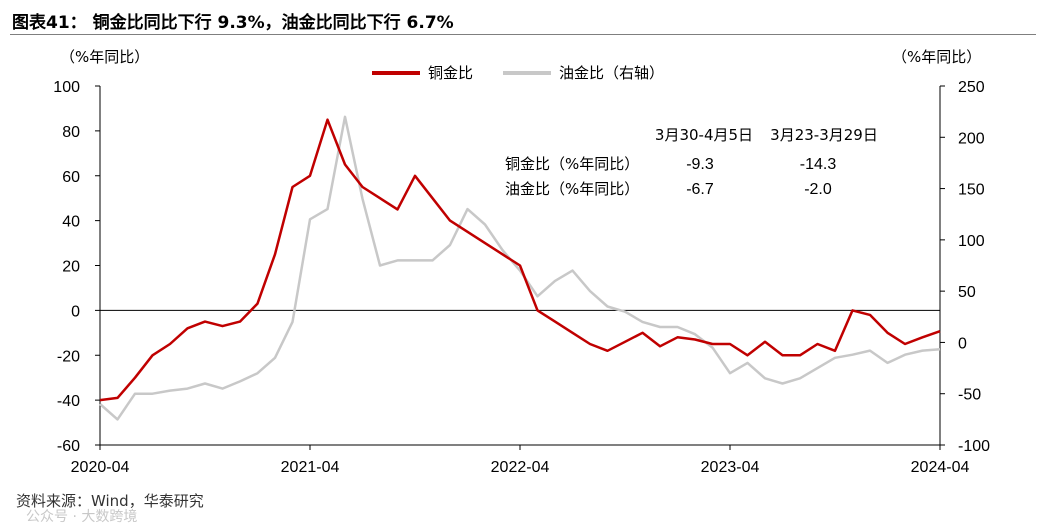 The height and width of the screenshot is (528, 1054). Describe the element at coordinates (612, 73) in the screenshot. I see `legend-label-oil-gold: 油金比（右轴）` at that location.